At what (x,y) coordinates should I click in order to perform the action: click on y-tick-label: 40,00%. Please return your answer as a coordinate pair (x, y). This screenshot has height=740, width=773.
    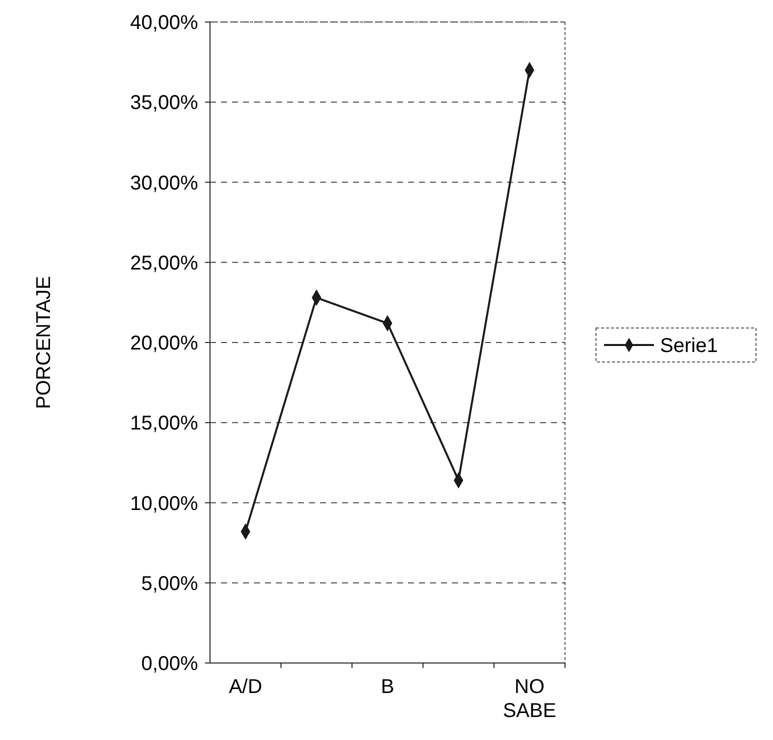
    Looking at the image, I should click on (164, 23).